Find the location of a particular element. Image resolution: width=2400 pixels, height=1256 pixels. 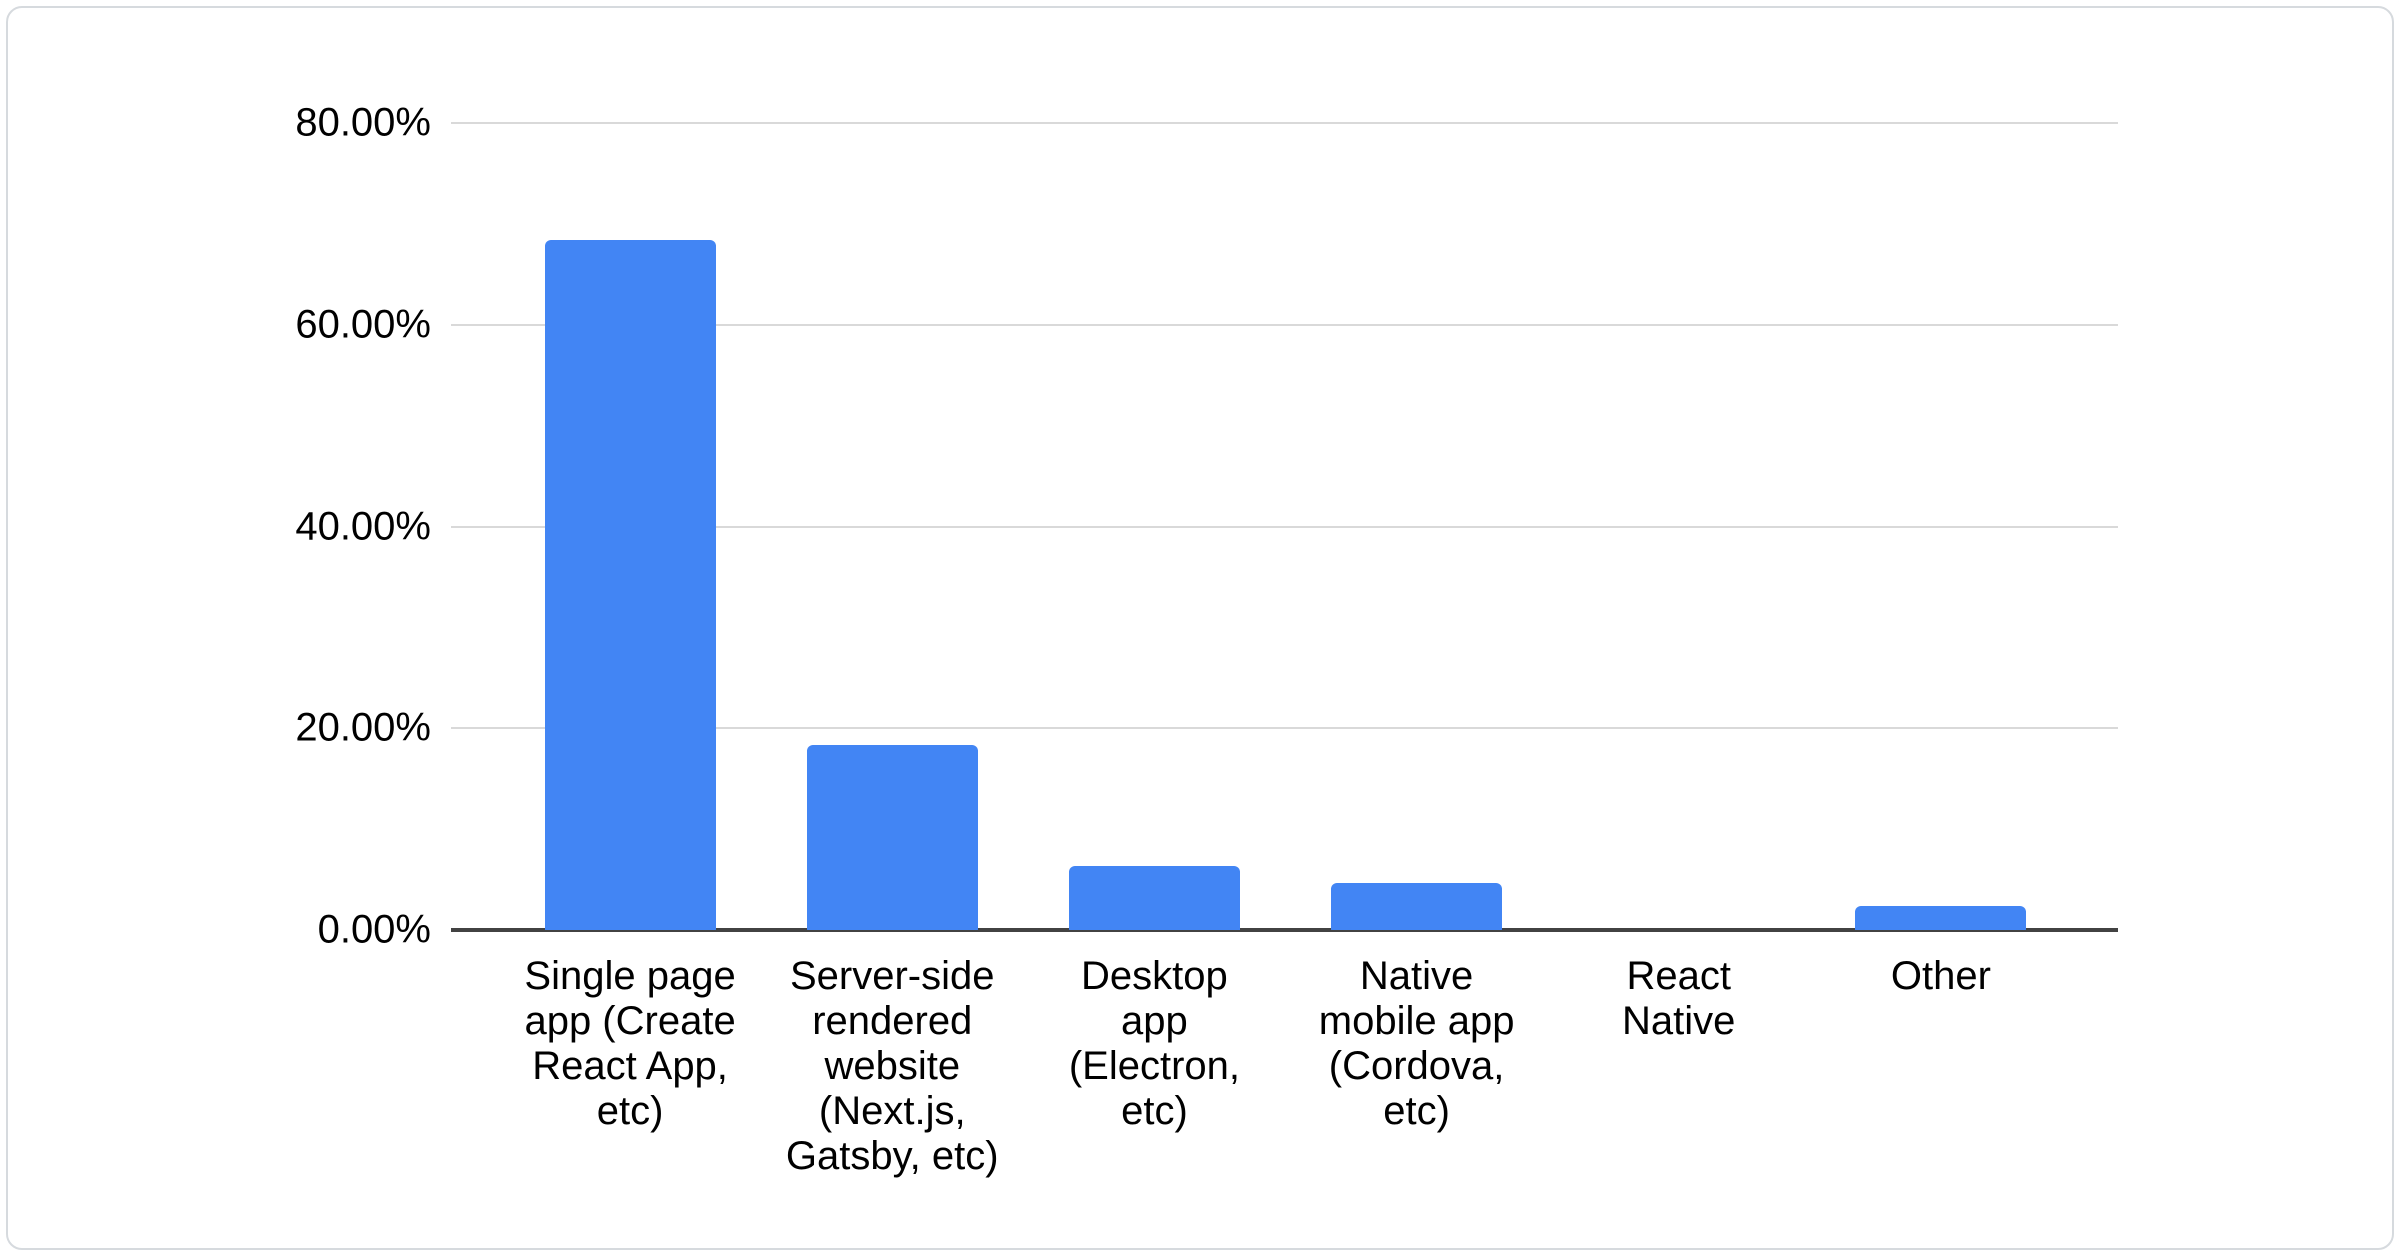

x-axis-baseline is located at coordinates (1284, 930).